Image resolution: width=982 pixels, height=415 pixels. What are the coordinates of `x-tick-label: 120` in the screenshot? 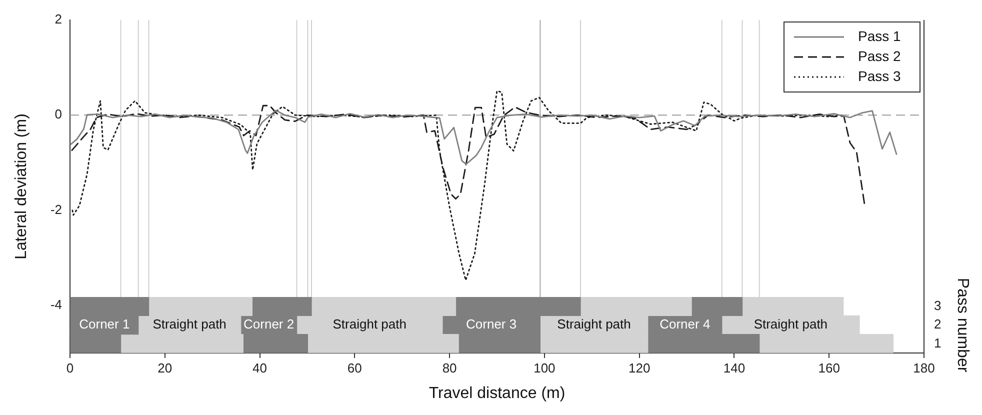 It's located at (639, 368).